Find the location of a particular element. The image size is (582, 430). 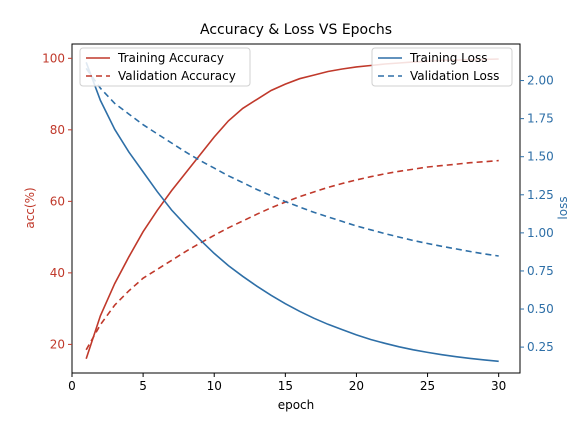

x-tick-label: 30 is located at coordinates (498, 386).